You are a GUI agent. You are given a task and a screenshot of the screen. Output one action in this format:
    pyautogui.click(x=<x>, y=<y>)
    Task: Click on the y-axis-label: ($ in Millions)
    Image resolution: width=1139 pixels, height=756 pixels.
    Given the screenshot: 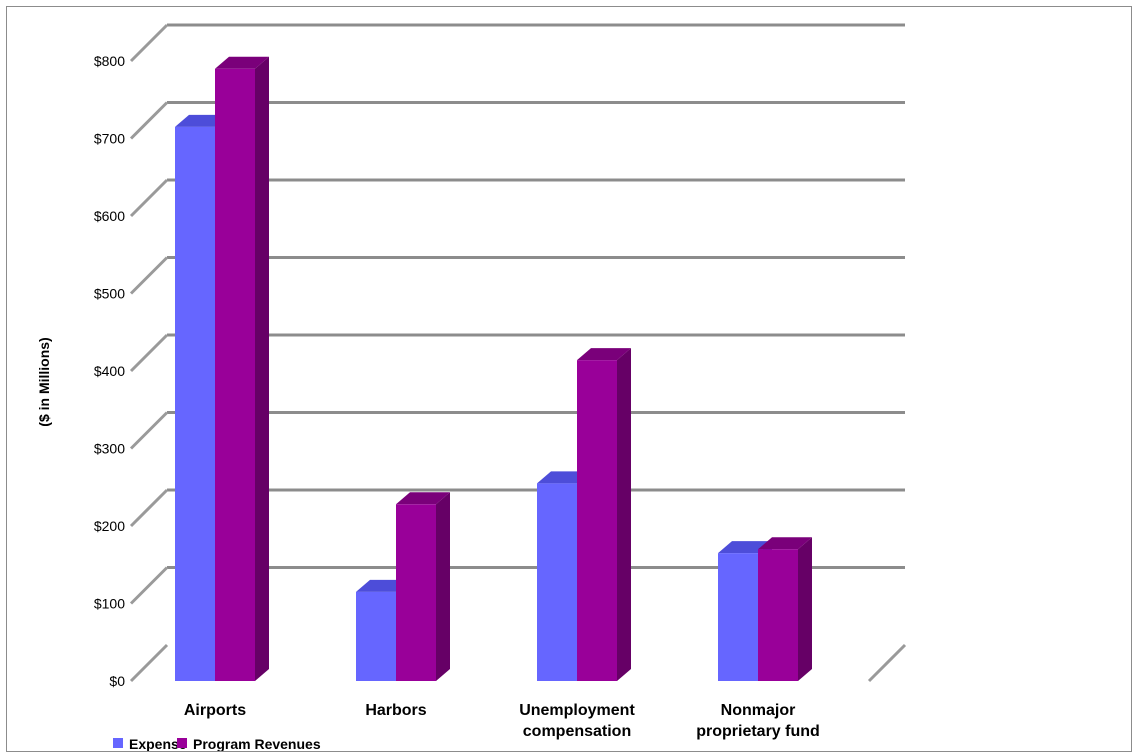 What is the action you would take?
    pyautogui.click(x=44, y=381)
    